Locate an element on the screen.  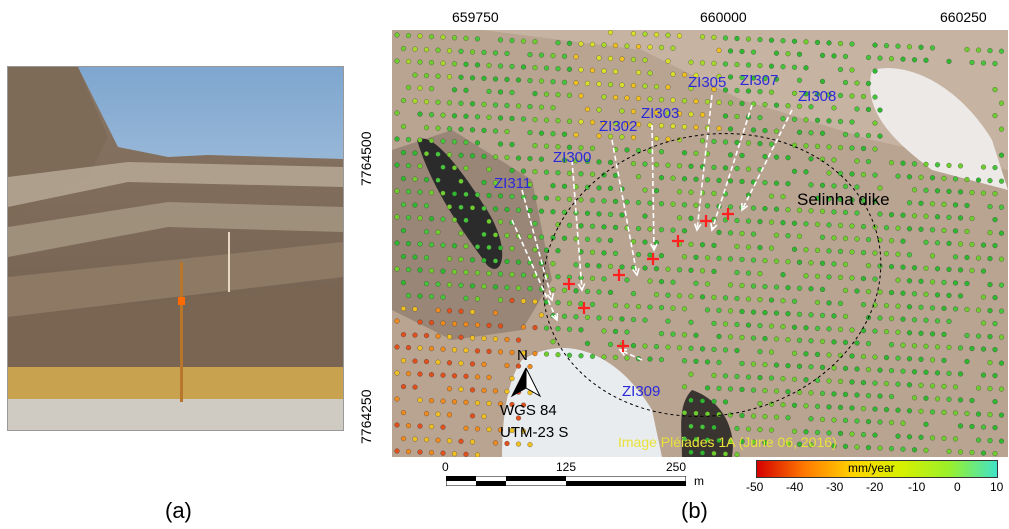
x-coordinate-label: 660250 is located at coordinates (963, 17).